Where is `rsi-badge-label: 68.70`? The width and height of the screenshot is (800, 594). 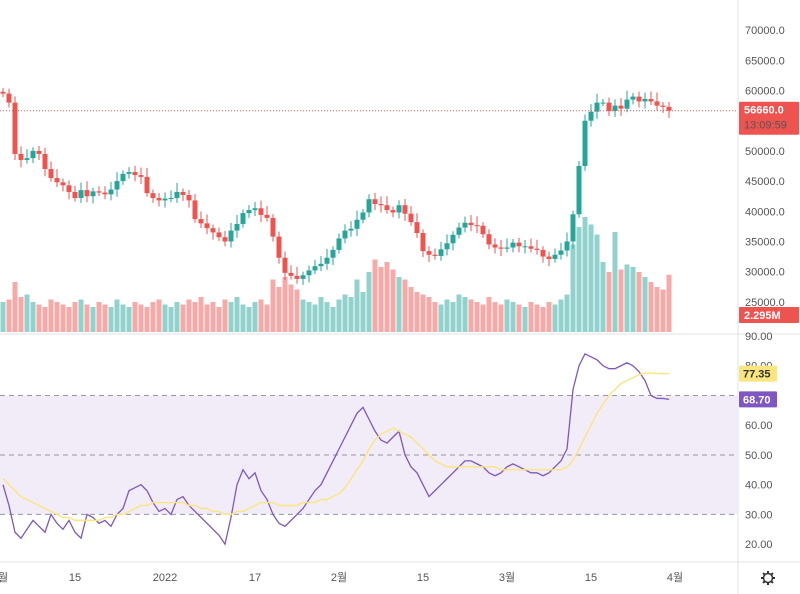 rsi-badge-label: 68.70 is located at coordinates (757, 400).